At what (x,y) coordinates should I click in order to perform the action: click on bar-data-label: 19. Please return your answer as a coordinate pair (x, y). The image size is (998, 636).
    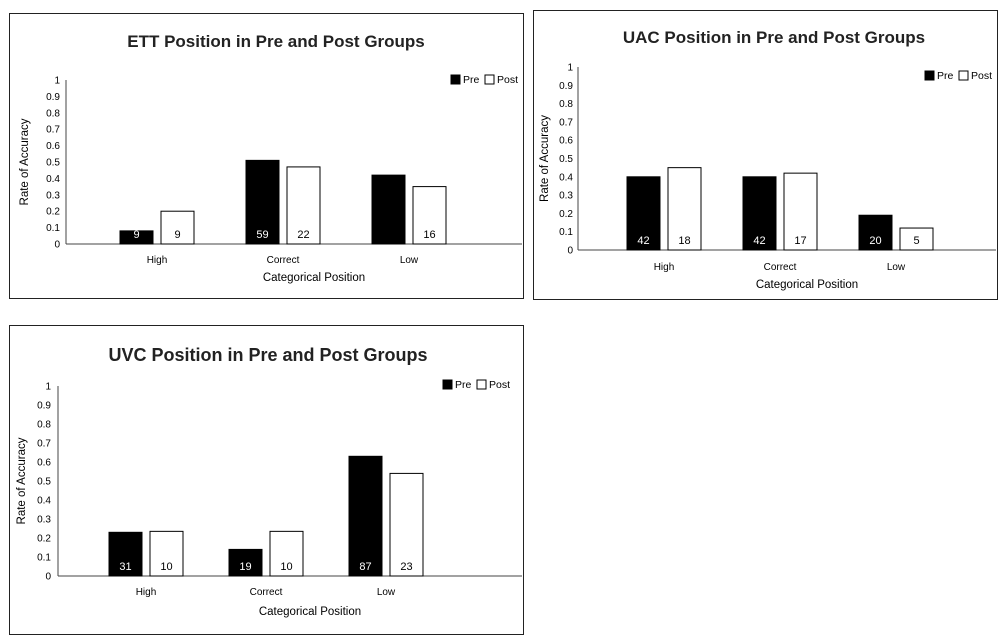
    Looking at the image, I should click on (245, 567).